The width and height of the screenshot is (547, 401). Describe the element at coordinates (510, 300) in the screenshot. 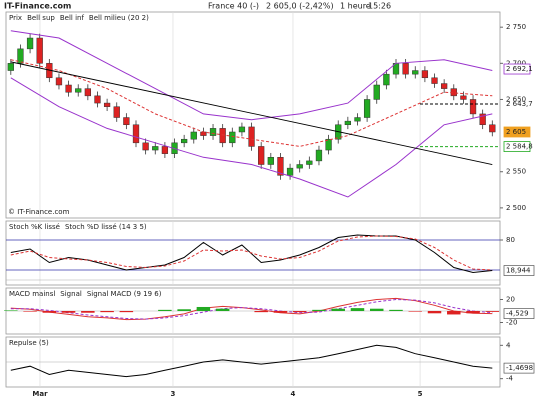

I see `y-tick-label: 20` at that location.